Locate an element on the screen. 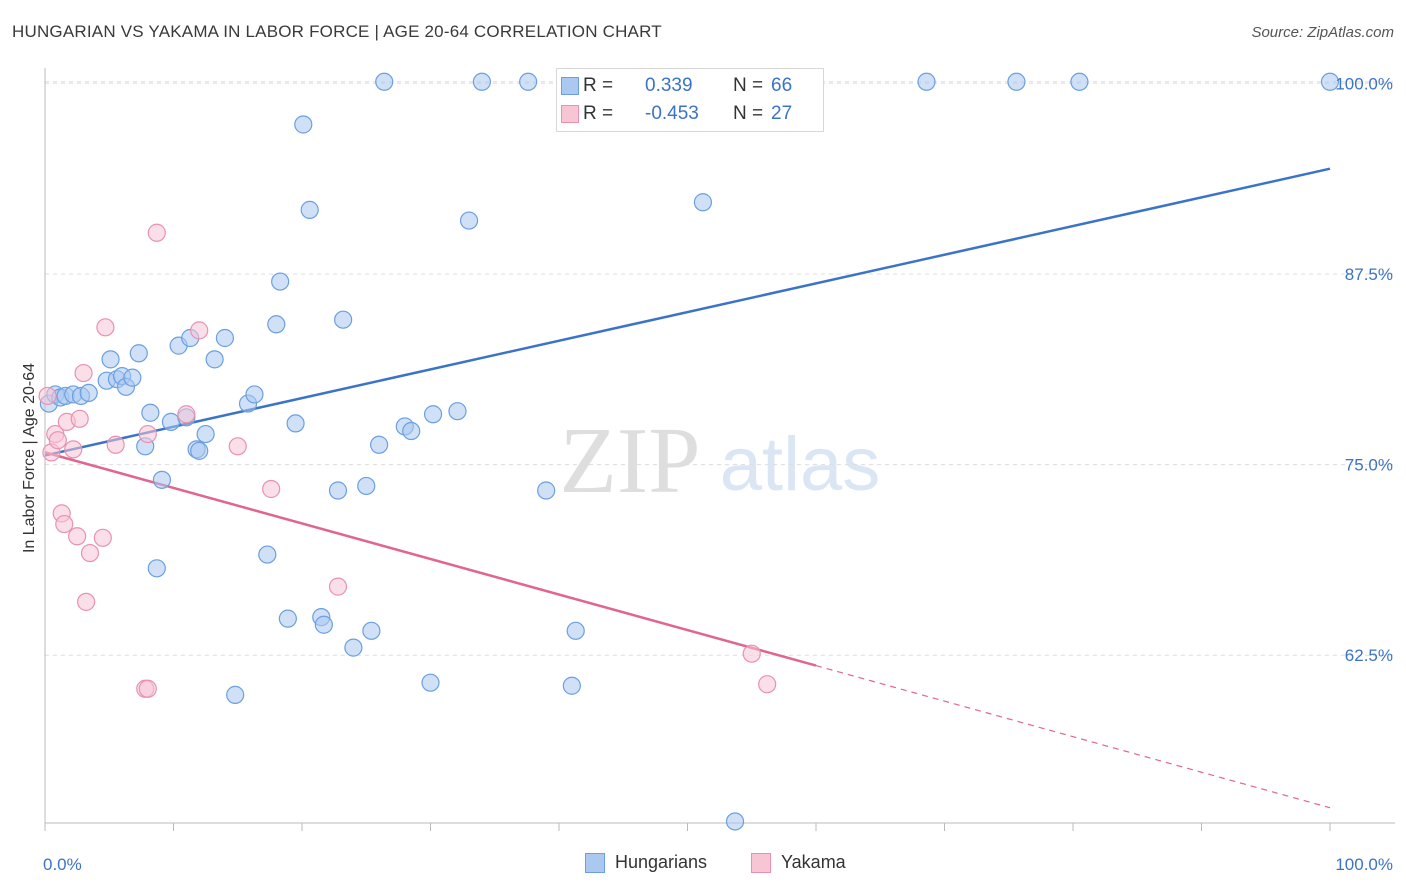 The height and width of the screenshot is (892, 1406). legend-label-hungarians: Hungarians is located at coordinates (661, 862).